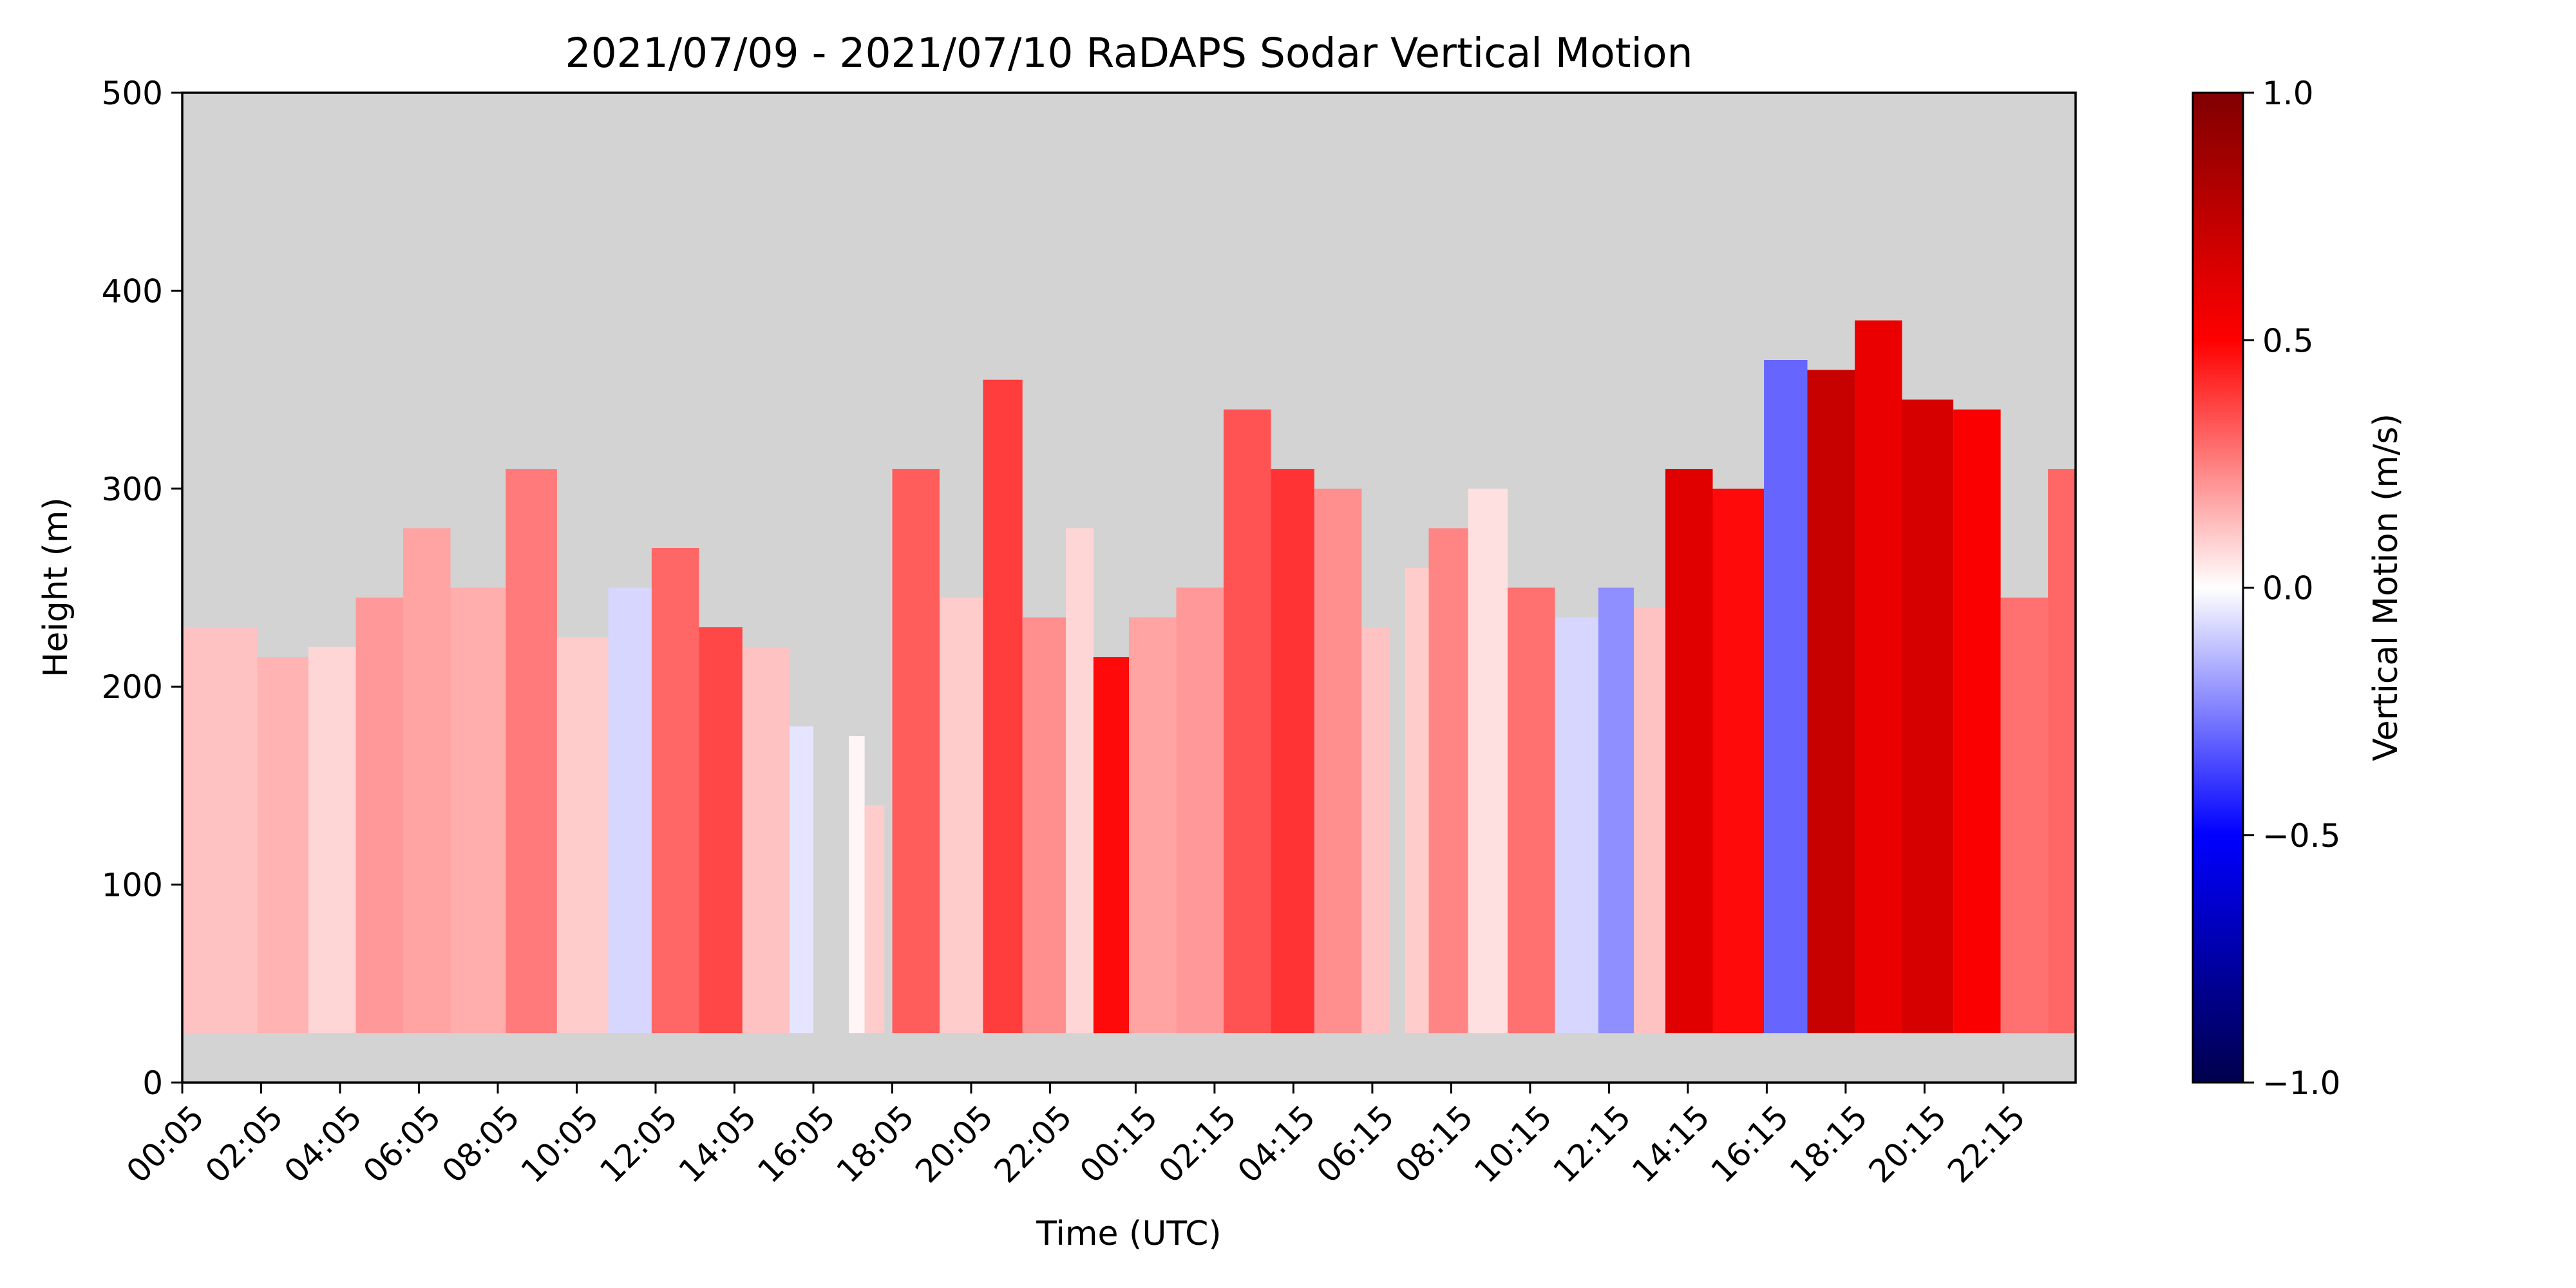 The image size is (2576, 1288). What do you see at coordinates (2301, 836) in the screenshot?
I see `colorbar-tick-label: −0.5` at bounding box center [2301, 836].